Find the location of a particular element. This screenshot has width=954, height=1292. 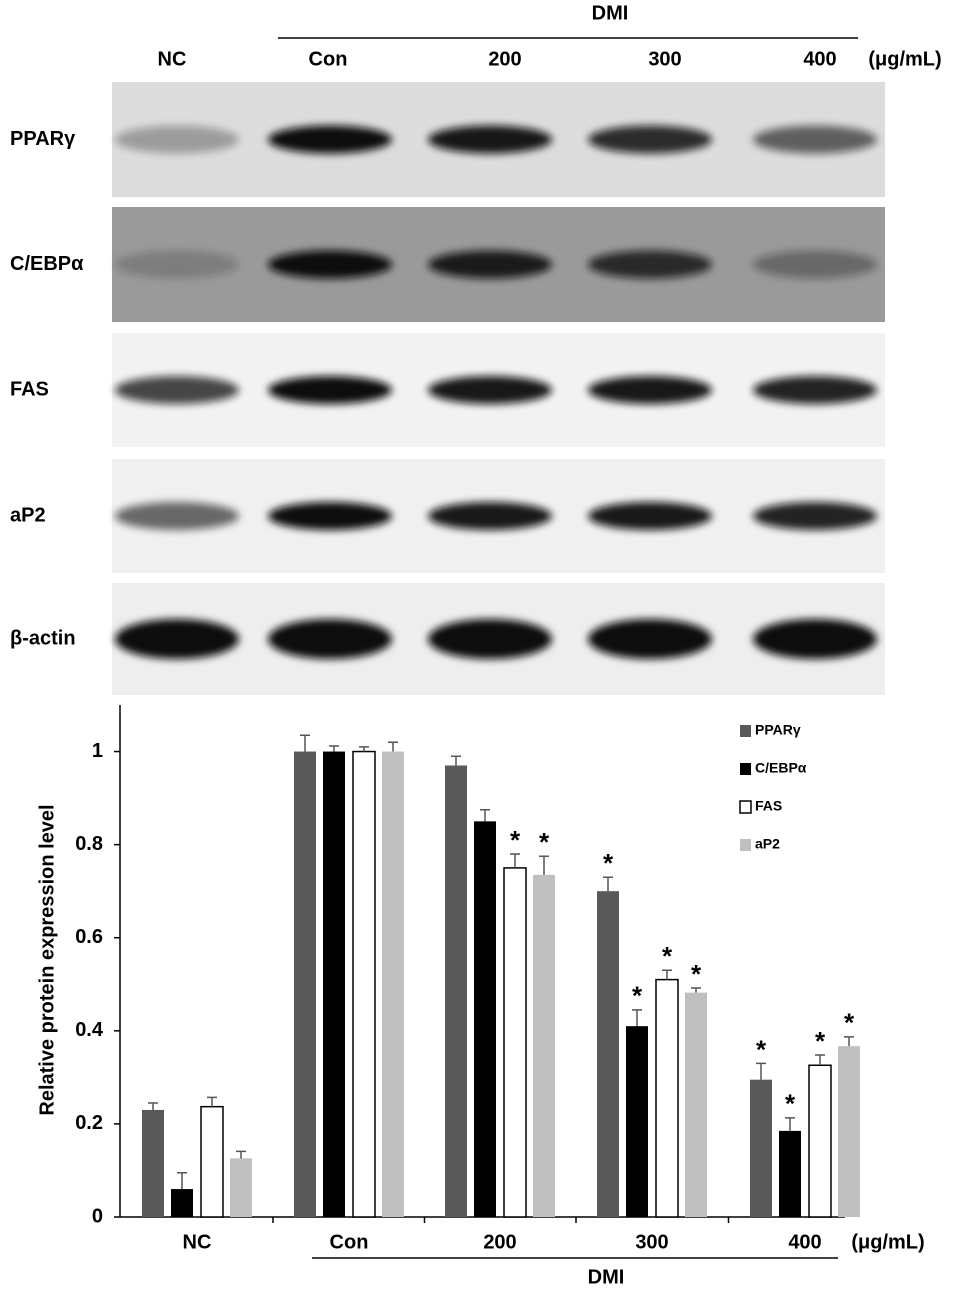

x-tick-label: Con is located at coordinates (349, 1242).